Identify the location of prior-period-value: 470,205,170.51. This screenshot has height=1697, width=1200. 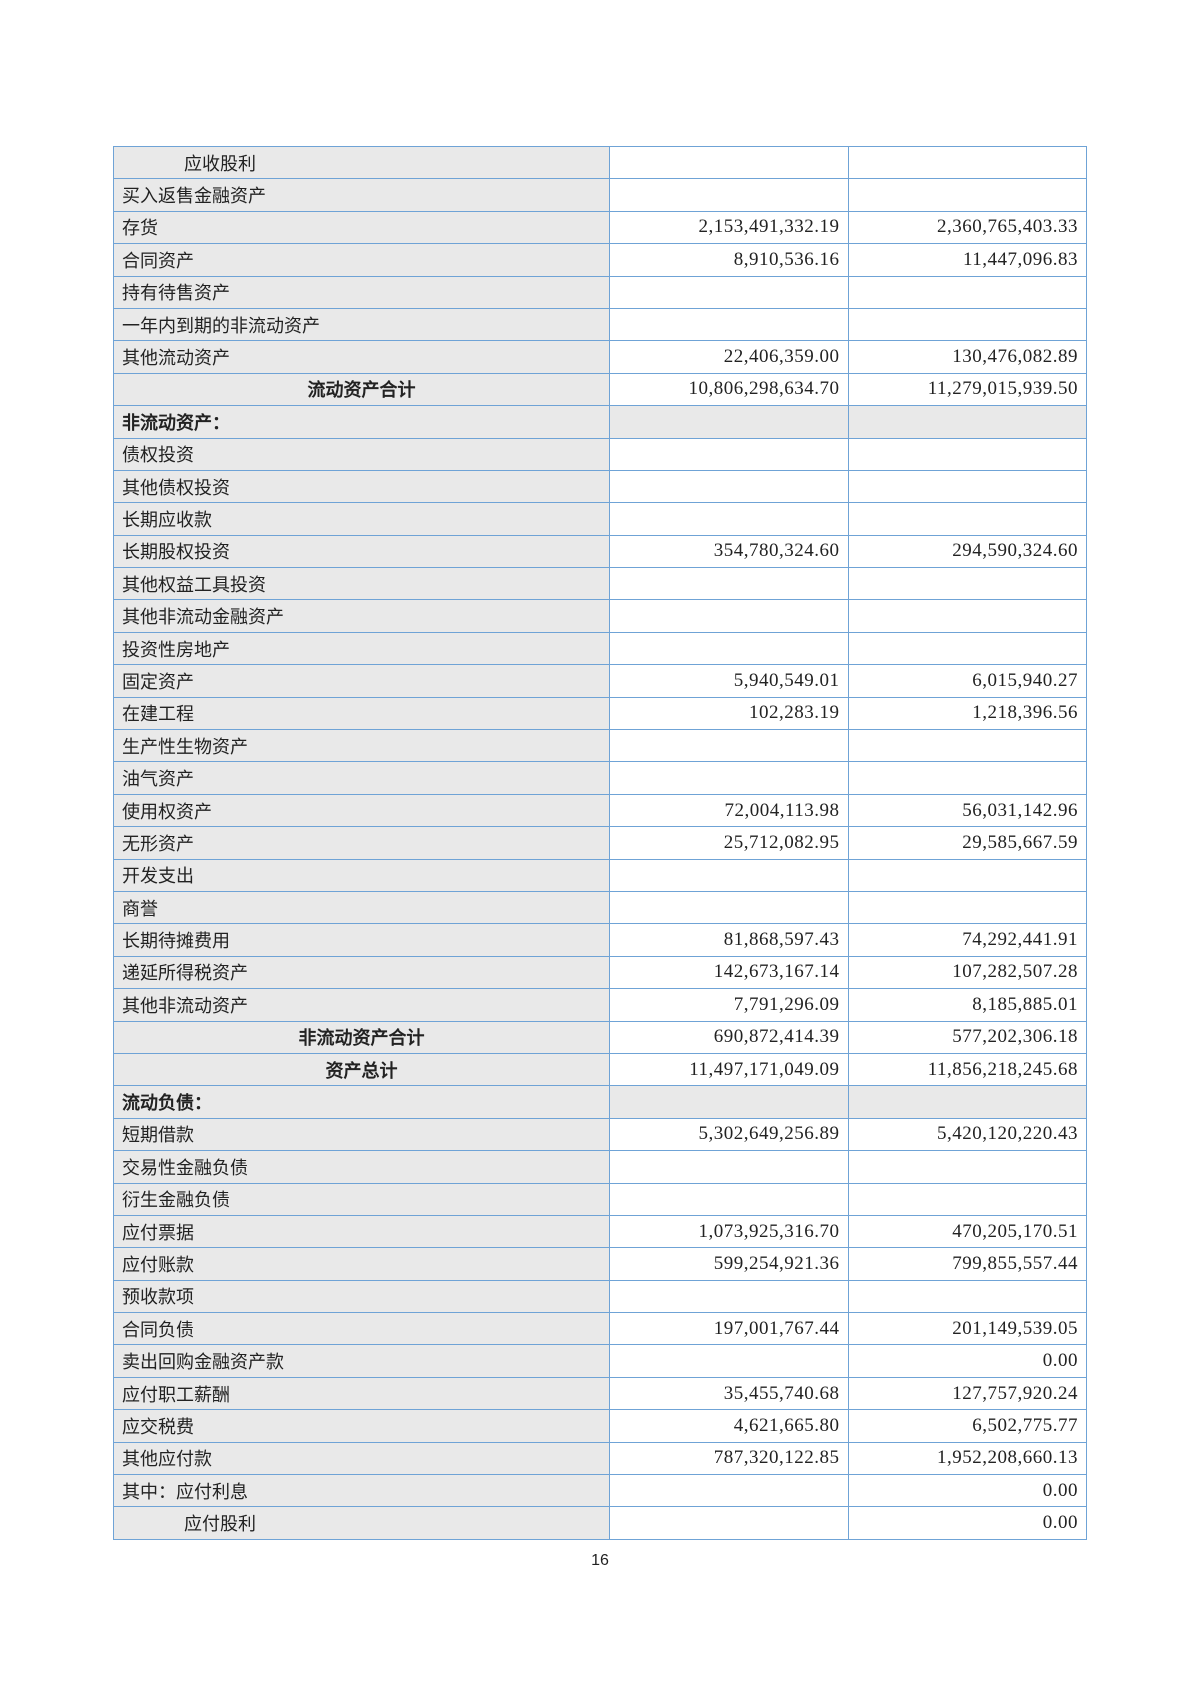
(967, 1231).